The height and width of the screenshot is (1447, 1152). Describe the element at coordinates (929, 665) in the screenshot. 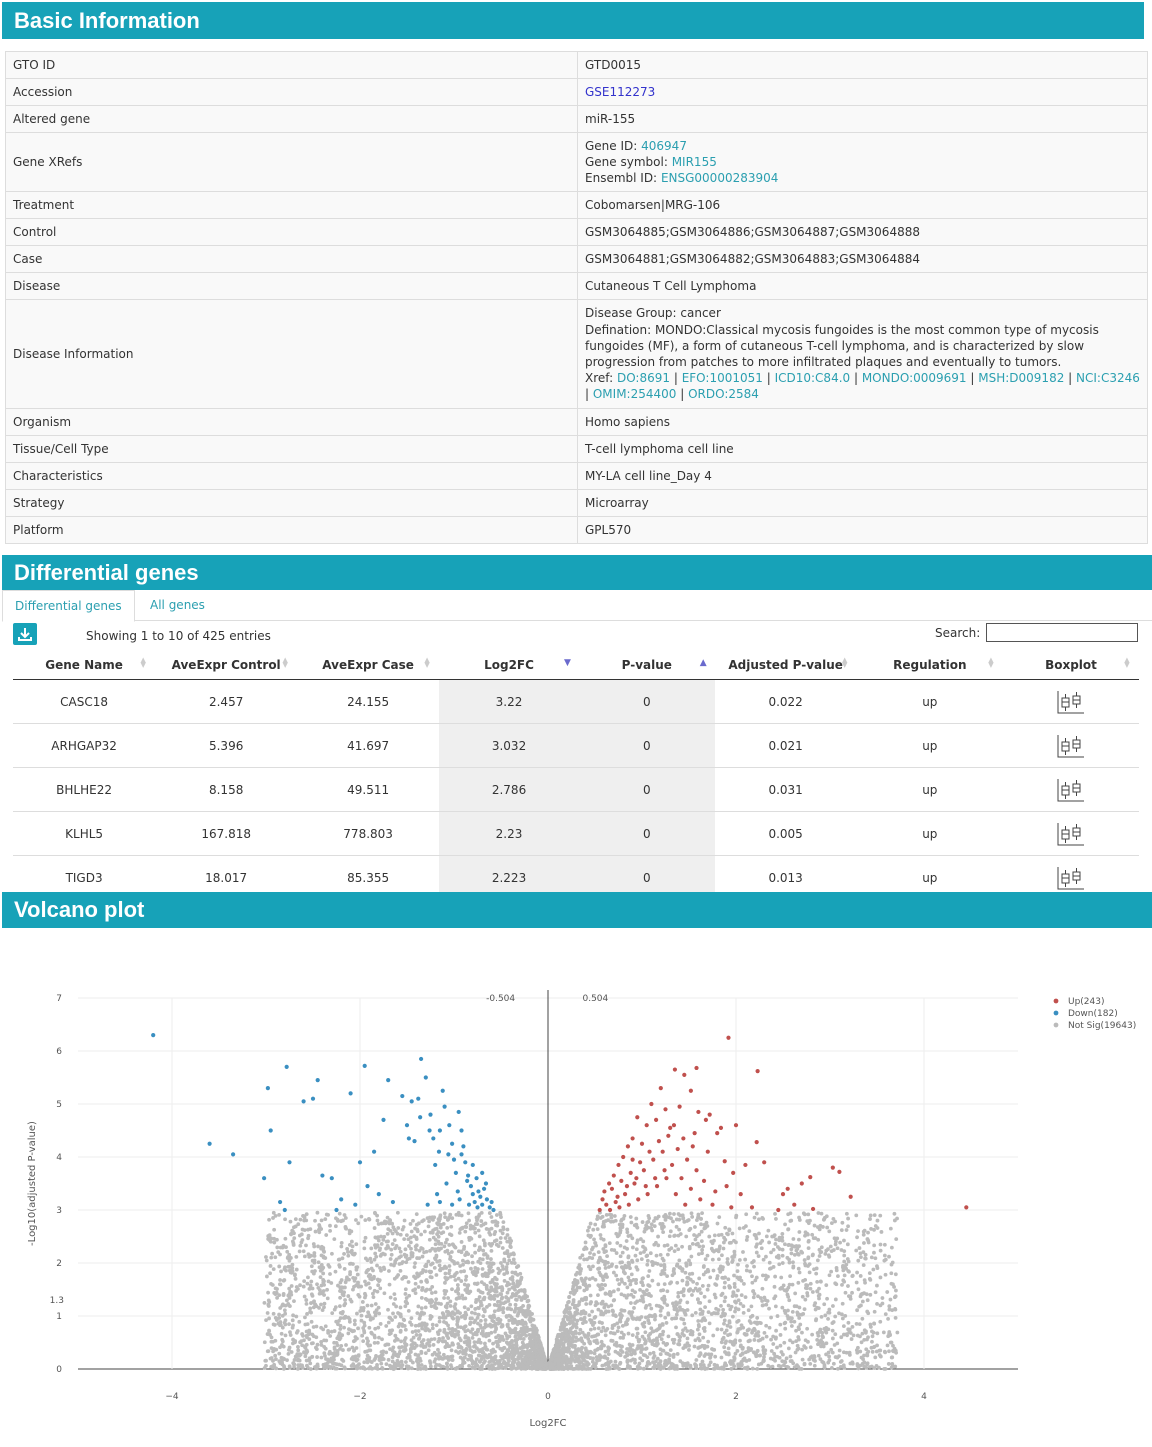

I see `column-header: Regulation ▲▼` at that location.